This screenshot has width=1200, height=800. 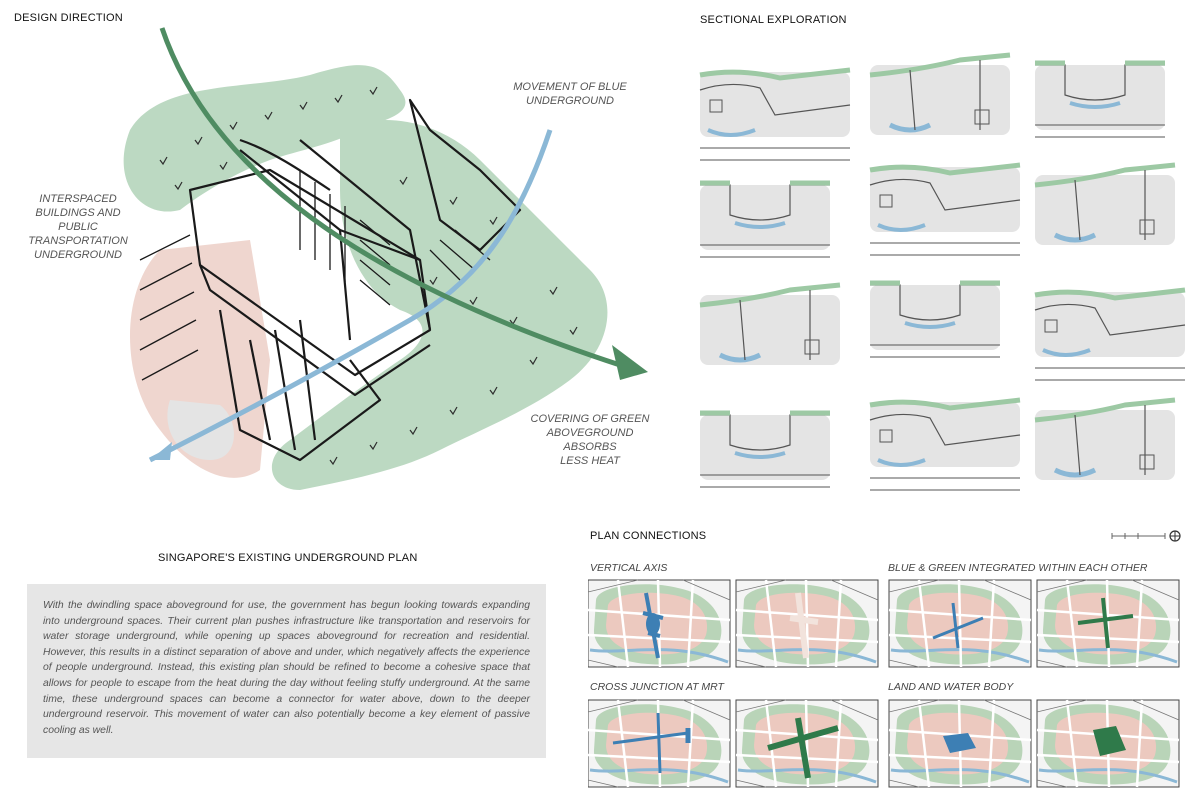 I want to click on label-cross-junction: CROSS JUNCTION AT MRT, so click(x=657, y=687).